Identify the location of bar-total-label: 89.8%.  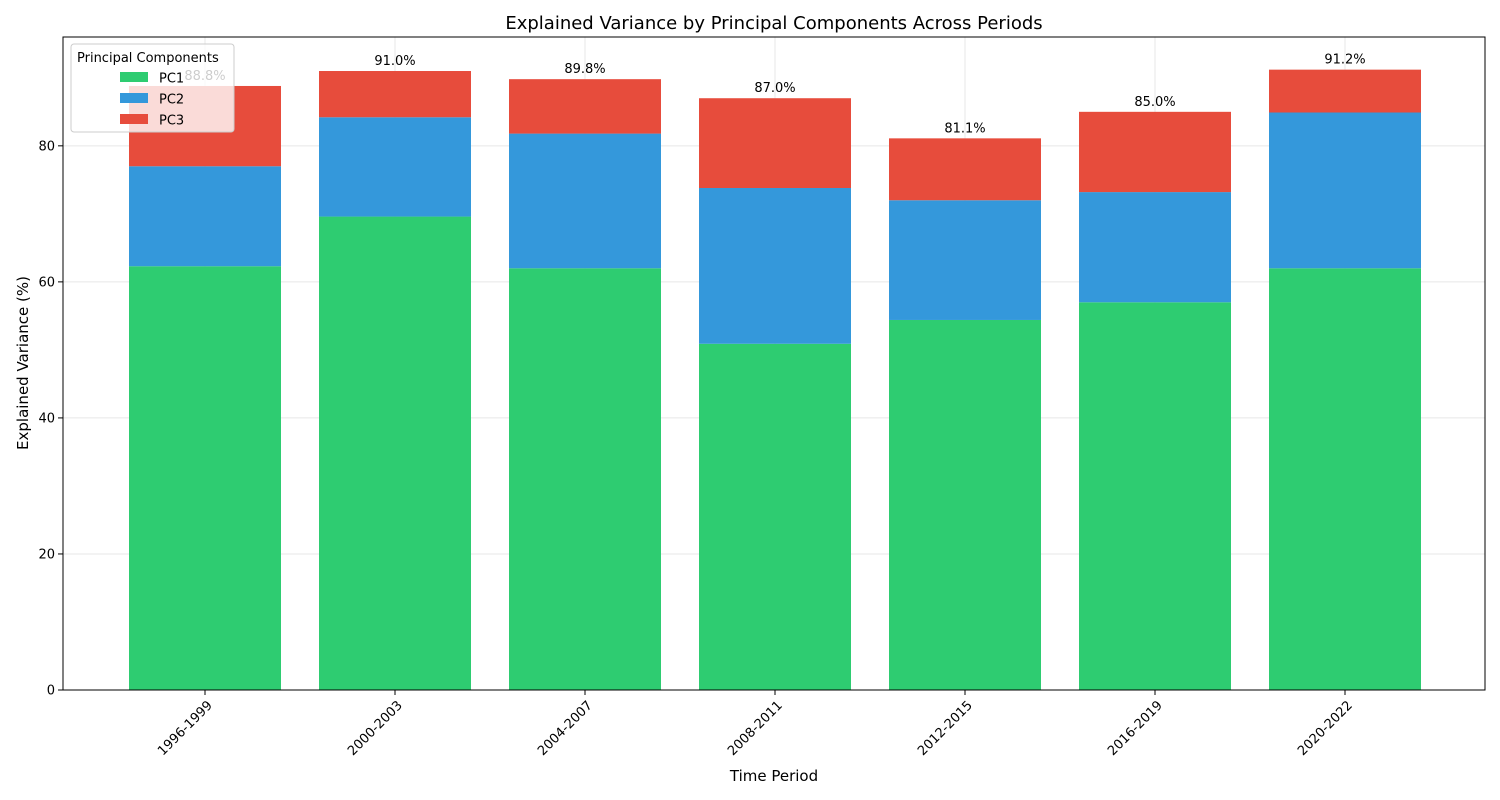
(584, 69).